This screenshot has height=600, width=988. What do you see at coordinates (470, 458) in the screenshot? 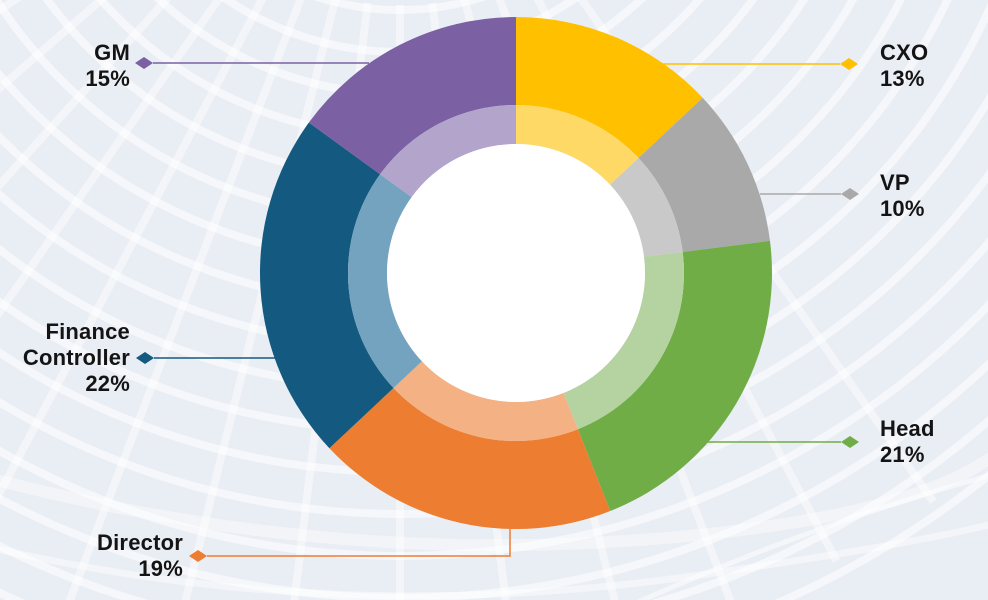
I see `segment-director` at bounding box center [470, 458].